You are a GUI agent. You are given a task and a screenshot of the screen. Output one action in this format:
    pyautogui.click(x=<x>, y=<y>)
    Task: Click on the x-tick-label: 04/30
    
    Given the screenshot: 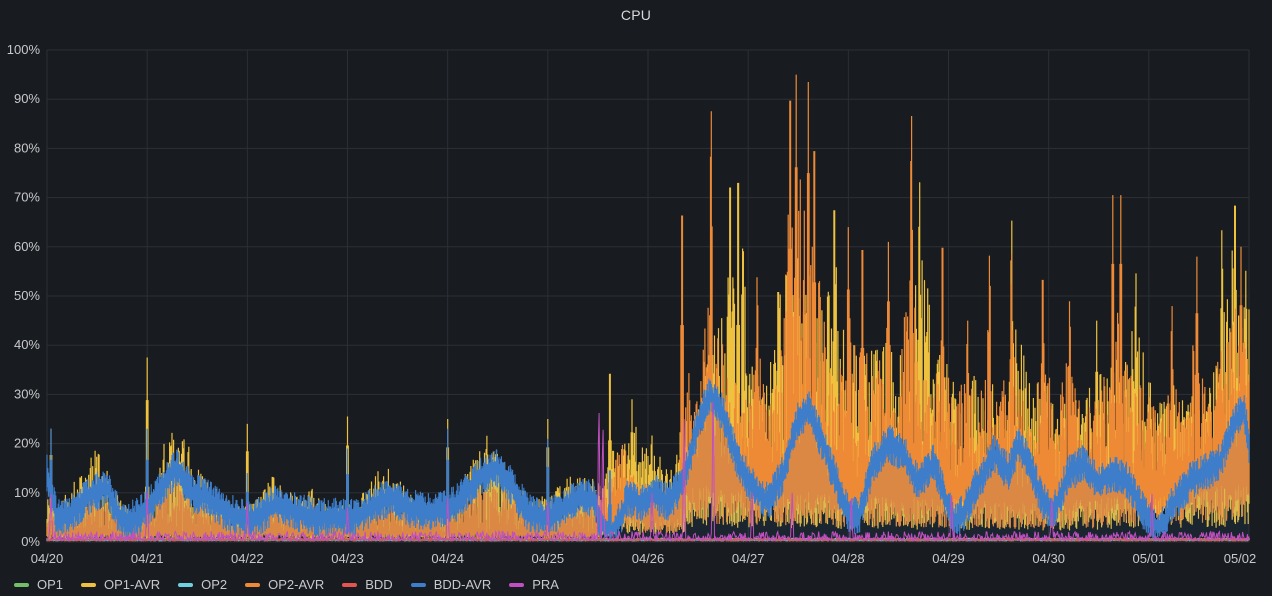 What is the action you would take?
    pyautogui.click(x=1048, y=558)
    